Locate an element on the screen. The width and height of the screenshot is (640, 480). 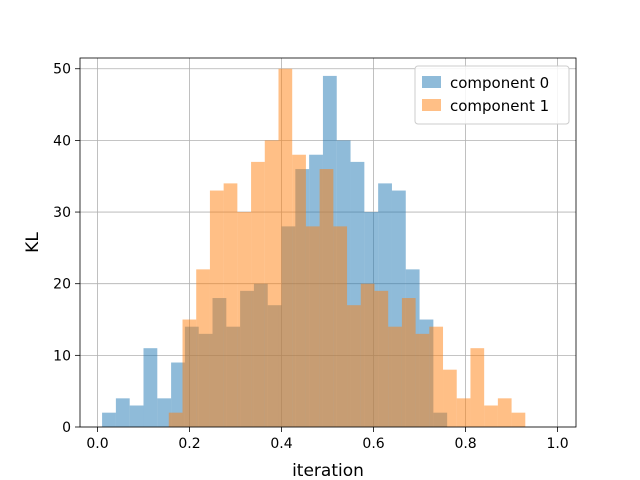
y-axis-label: KL is located at coordinates (33, 242).